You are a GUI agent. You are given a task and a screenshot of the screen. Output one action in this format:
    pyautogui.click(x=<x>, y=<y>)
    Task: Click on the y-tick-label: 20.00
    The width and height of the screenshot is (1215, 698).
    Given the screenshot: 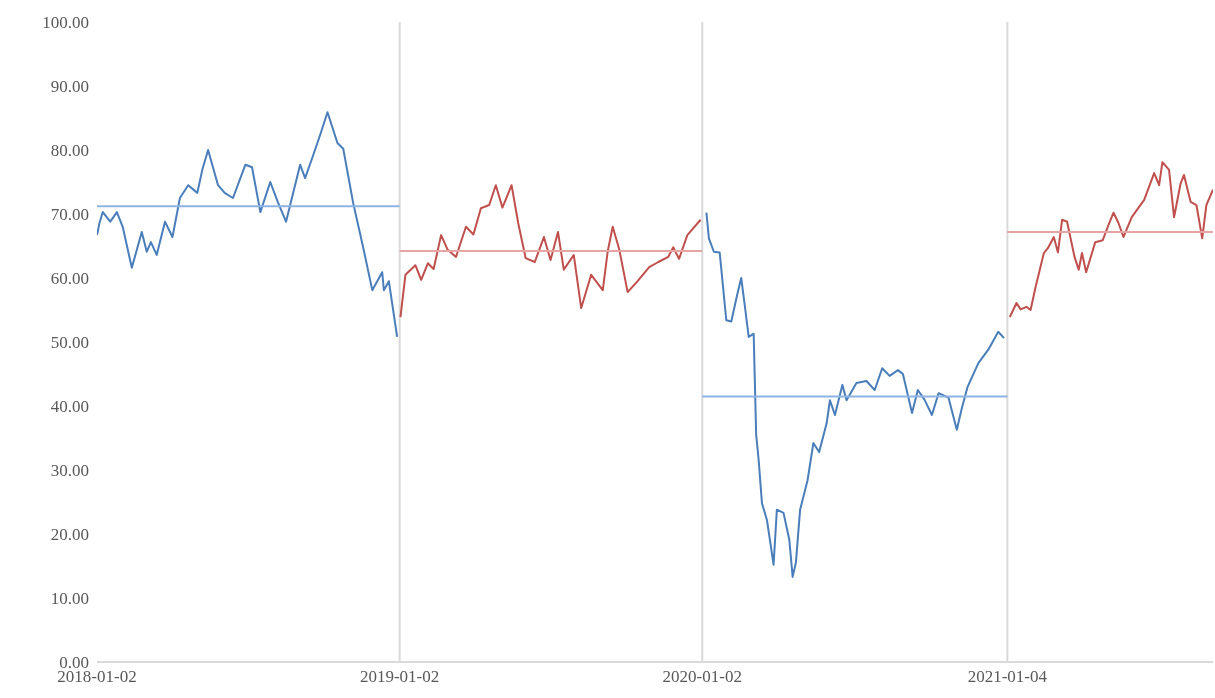 What is the action you would take?
    pyautogui.click(x=69, y=535)
    